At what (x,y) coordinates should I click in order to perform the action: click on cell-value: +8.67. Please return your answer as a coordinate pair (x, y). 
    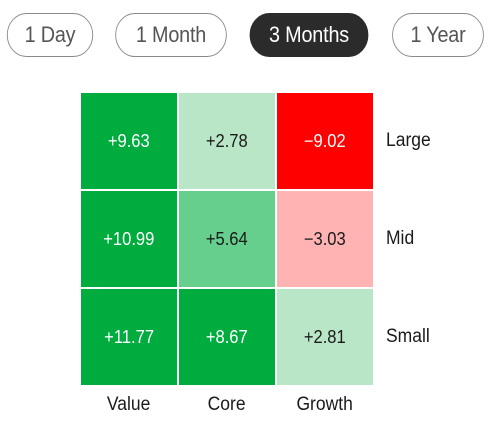
    Looking at the image, I should click on (227, 336).